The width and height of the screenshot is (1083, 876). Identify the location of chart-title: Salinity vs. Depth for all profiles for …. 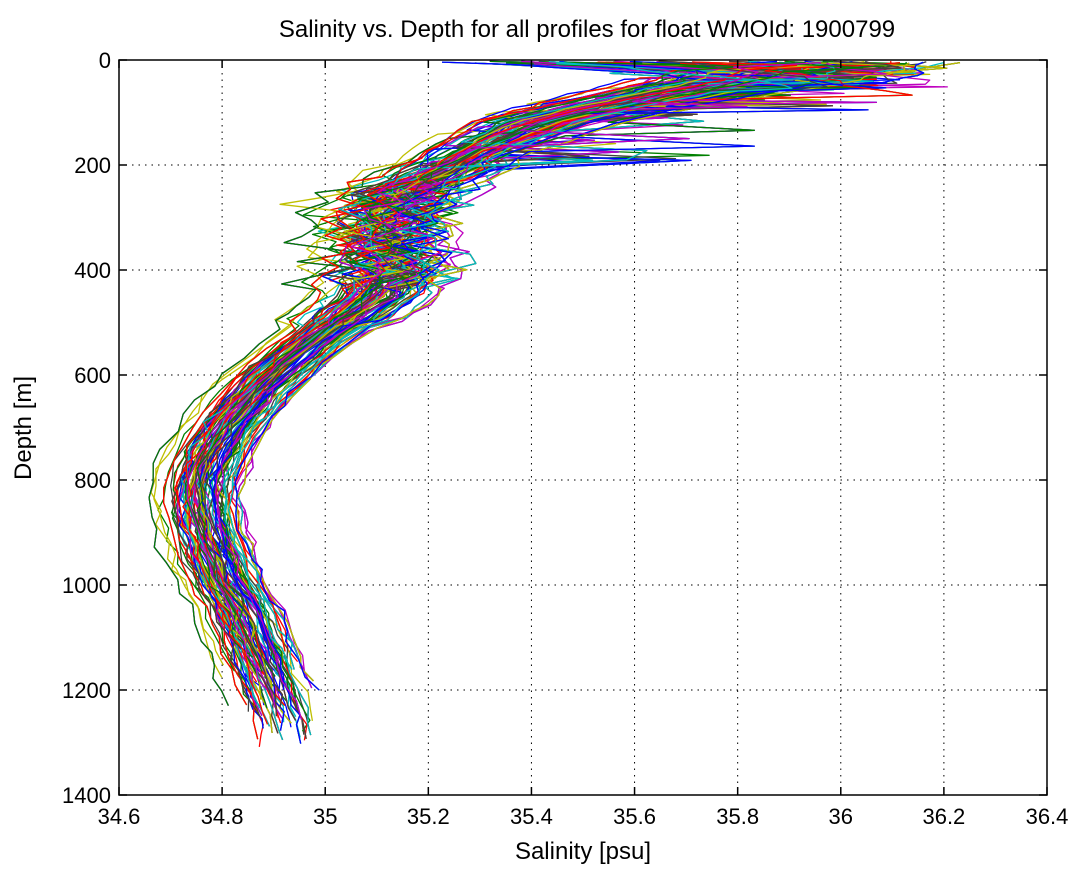
(587, 29).